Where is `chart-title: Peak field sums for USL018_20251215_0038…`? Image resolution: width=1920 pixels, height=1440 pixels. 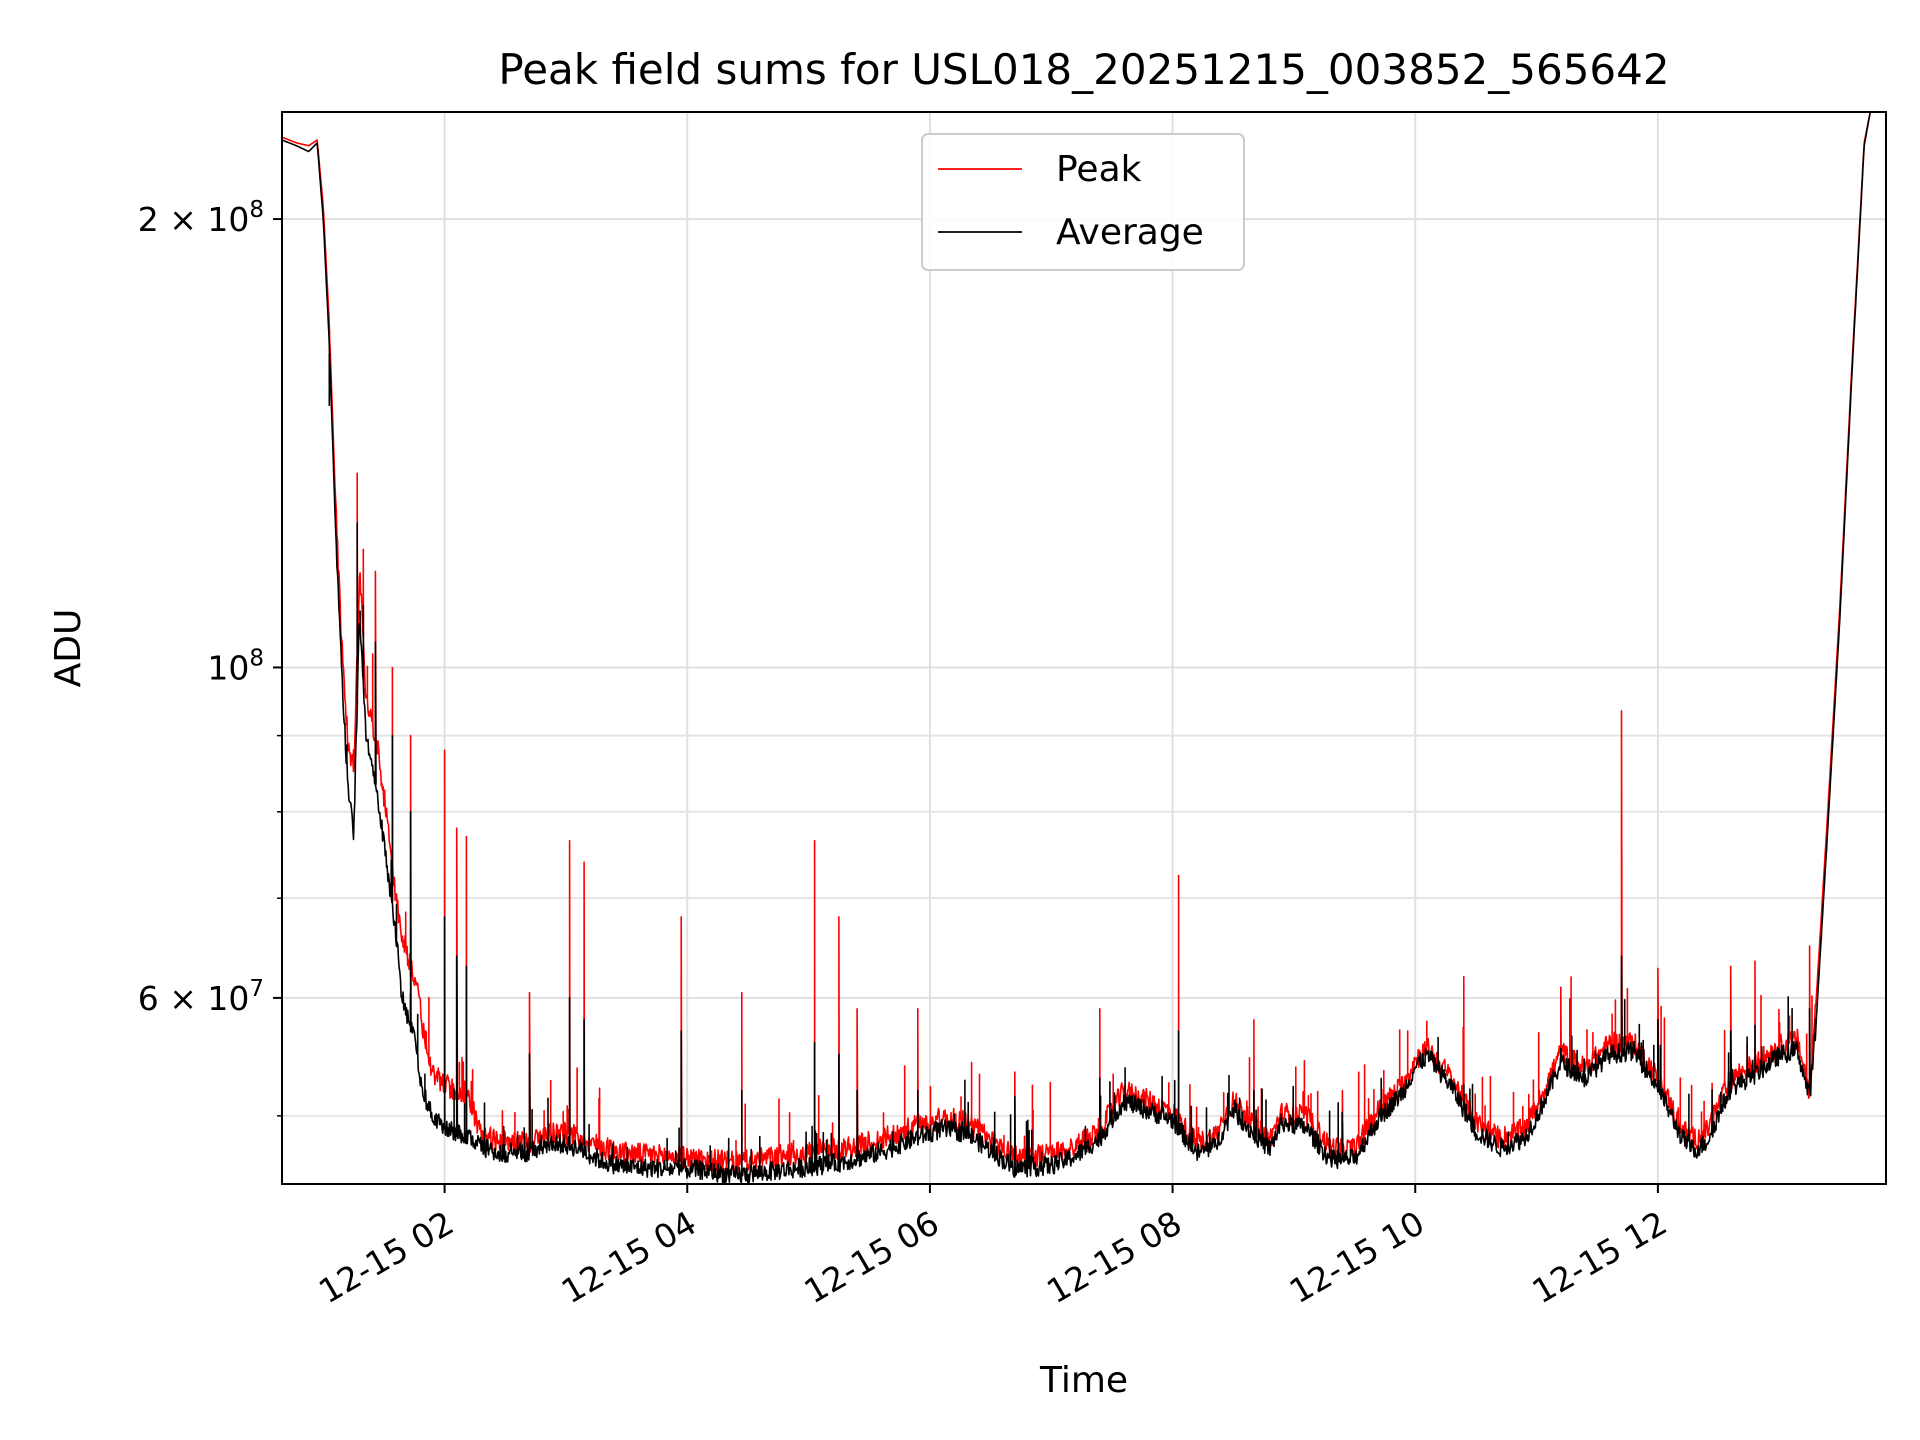 chart-title: Peak field sums for USL018_20251215_0038… is located at coordinates (1083, 69).